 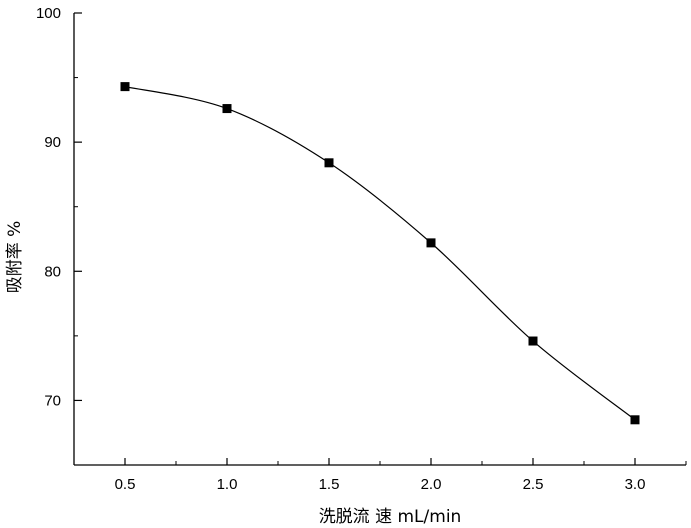 I want to click on y-tick-label: 70, so click(x=52, y=400).